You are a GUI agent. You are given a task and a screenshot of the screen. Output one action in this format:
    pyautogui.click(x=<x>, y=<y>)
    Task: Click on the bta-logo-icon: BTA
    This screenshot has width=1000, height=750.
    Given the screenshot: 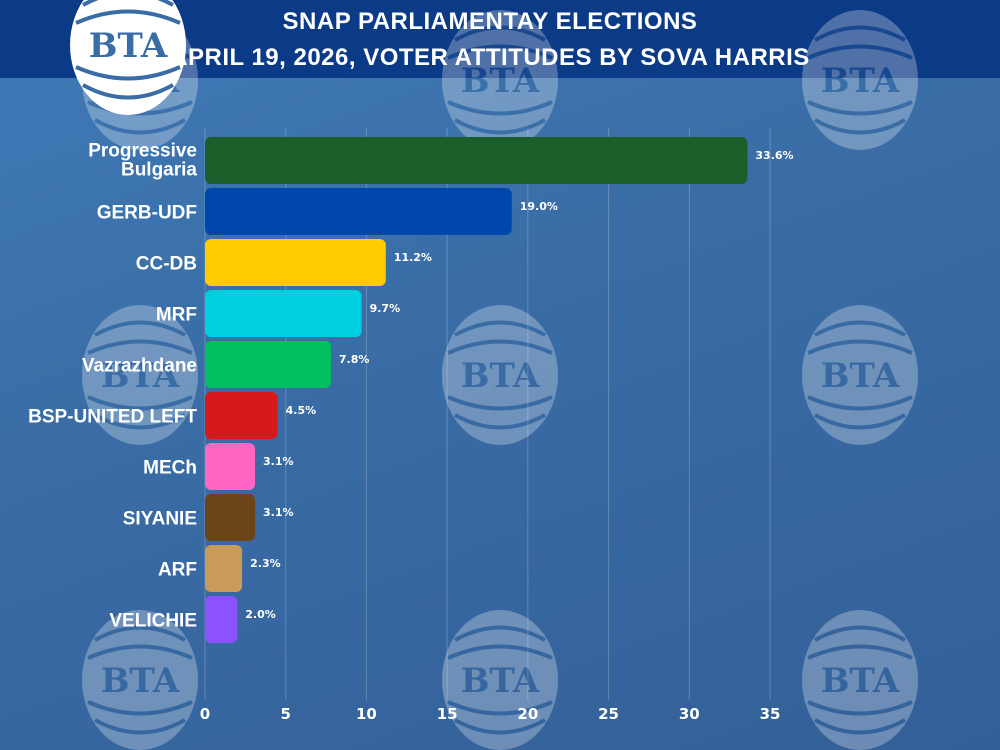 What is the action you would take?
    pyautogui.click(x=128, y=57)
    